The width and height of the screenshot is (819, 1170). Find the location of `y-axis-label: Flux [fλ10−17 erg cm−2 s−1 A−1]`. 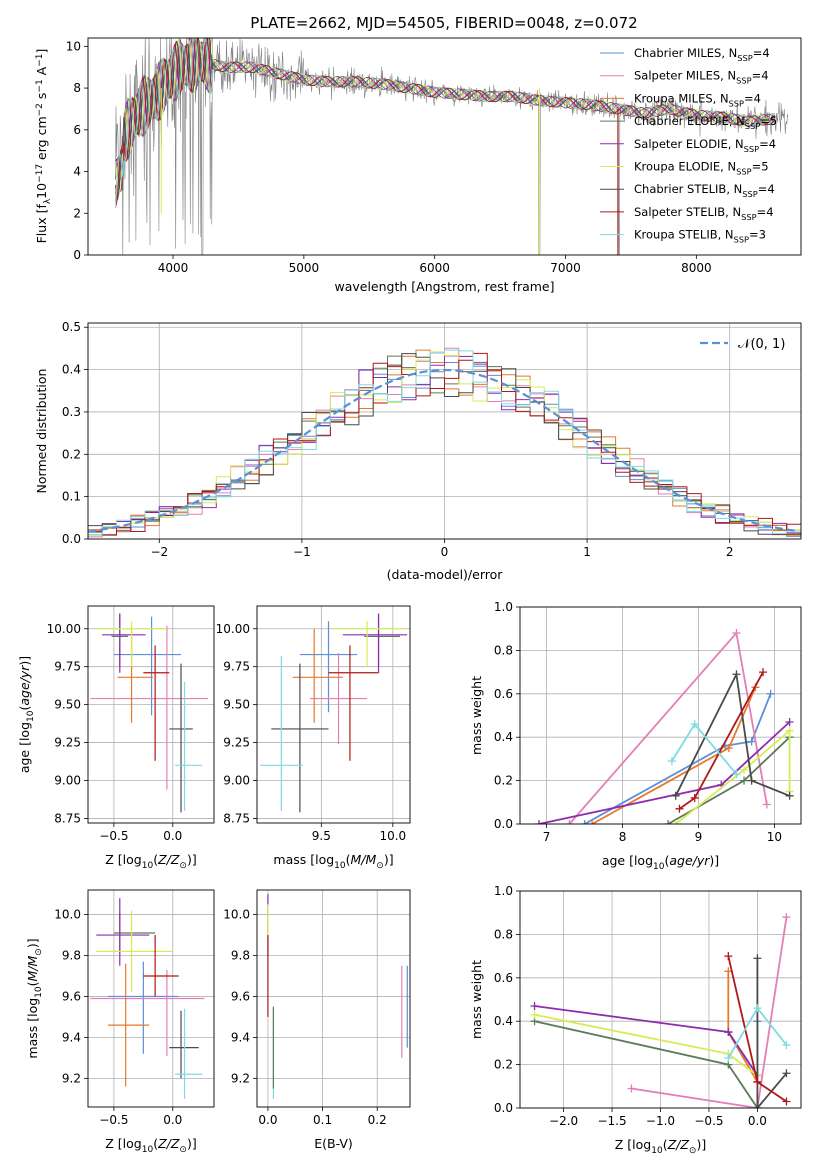

y-axis-label: Flux [fλ10−17 erg cm−2 s−1 A−1] is located at coordinates (43, 146).